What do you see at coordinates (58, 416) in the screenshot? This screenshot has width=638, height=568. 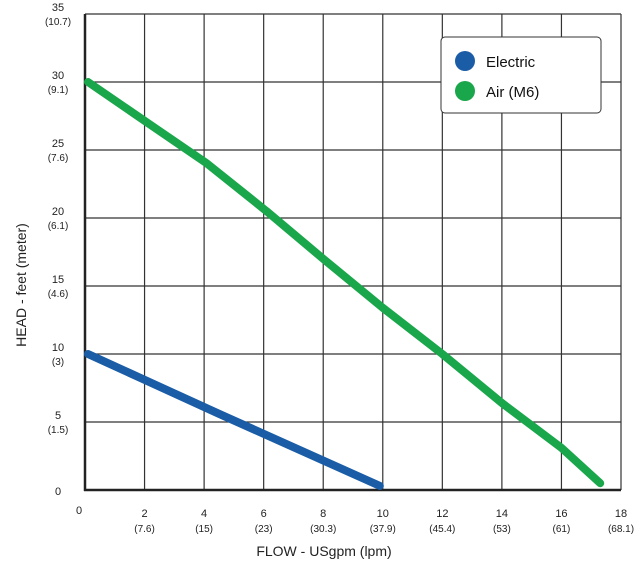 I see `y-tick-label-5: 5` at bounding box center [58, 416].